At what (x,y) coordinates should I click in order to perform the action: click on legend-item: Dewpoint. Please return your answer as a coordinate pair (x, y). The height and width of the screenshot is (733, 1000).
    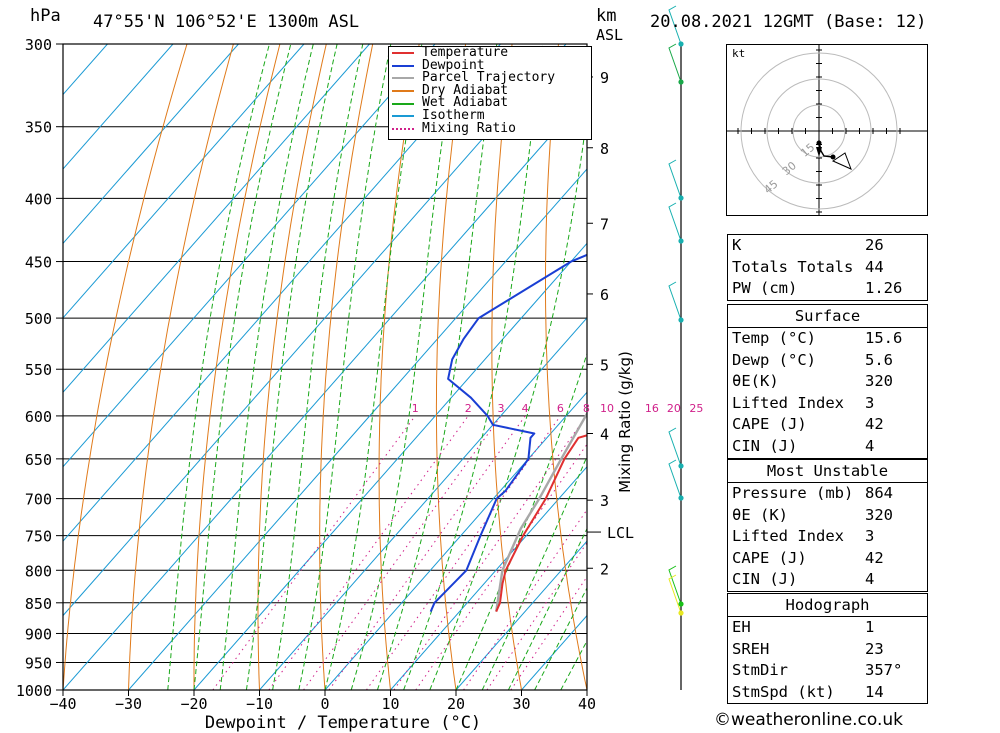
    Looking at the image, I should click on (490, 65).